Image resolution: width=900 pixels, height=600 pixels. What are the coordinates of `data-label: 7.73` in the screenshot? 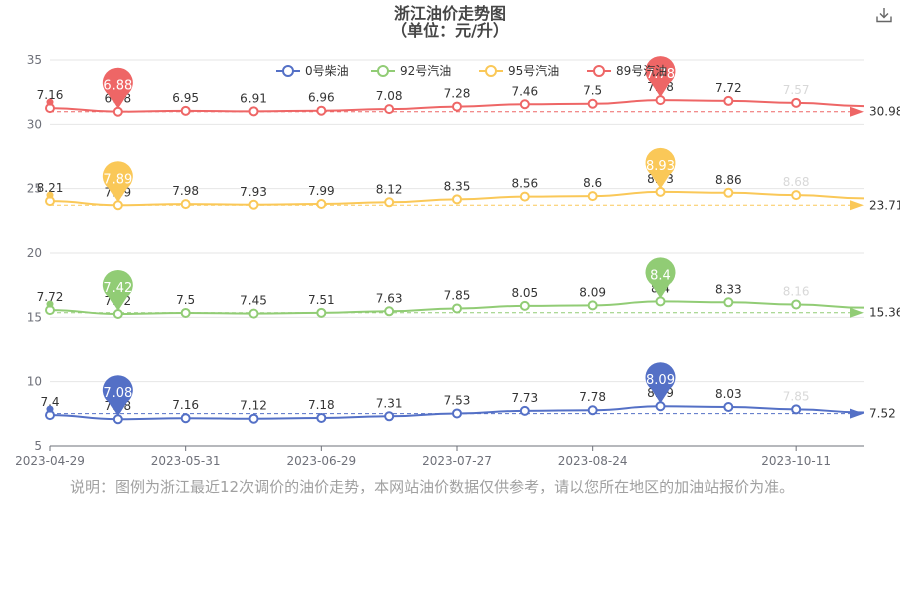 It's located at (524, 398).